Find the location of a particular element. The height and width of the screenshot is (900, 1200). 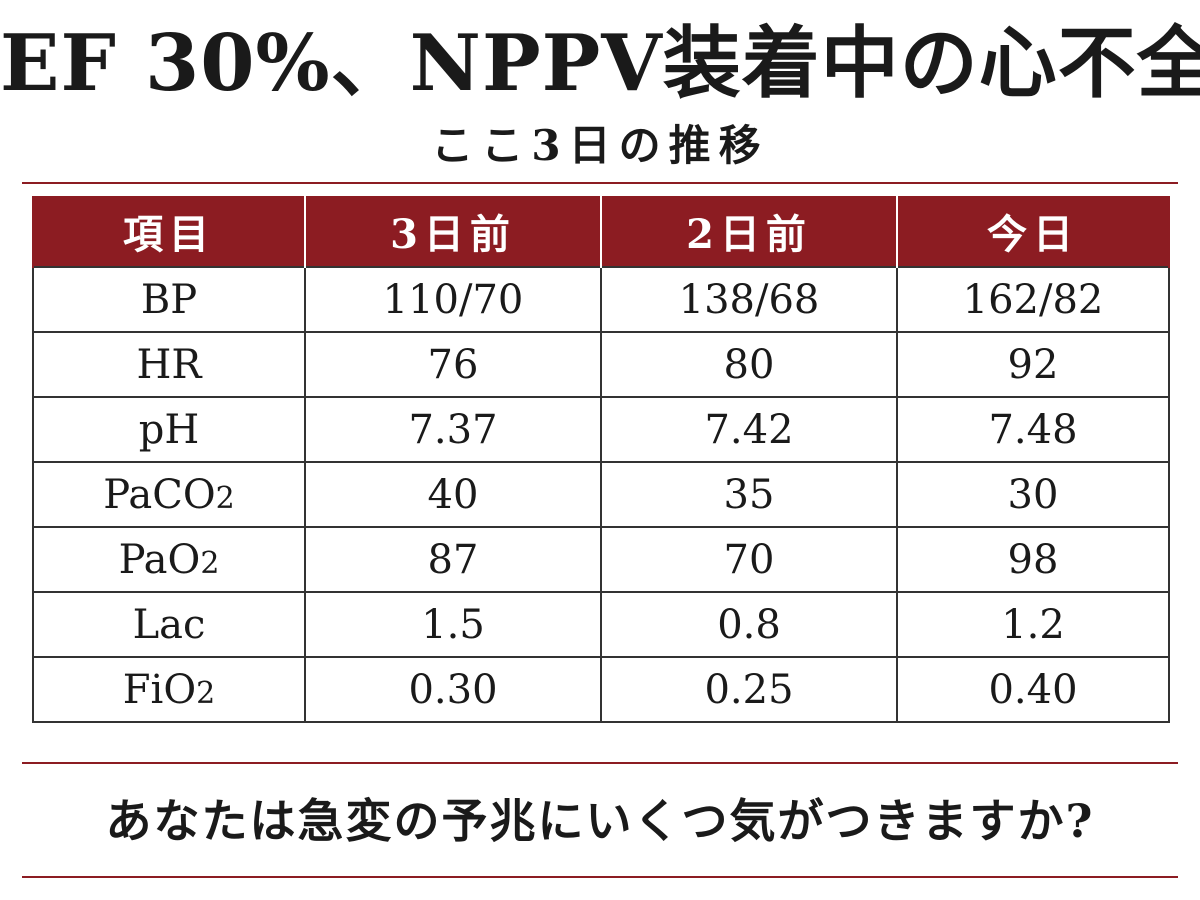

row-label: Lac is located at coordinates (169, 624).